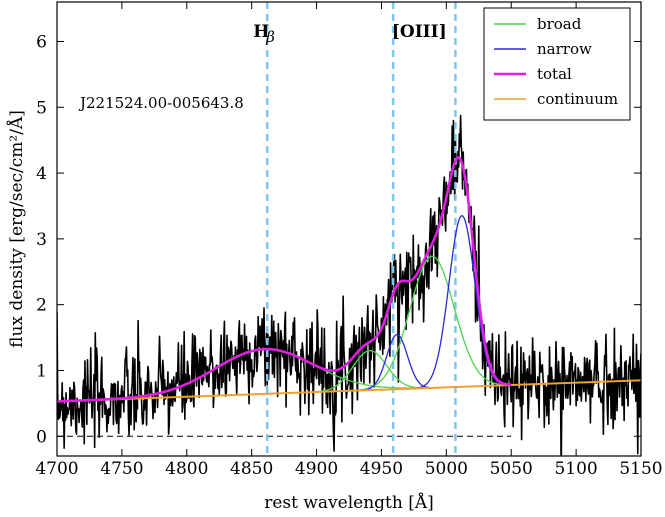 This screenshot has width=665, height=517. Describe the element at coordinates (381, 469) in the screenshot. I see `x-tick-label: 4950` at that location.